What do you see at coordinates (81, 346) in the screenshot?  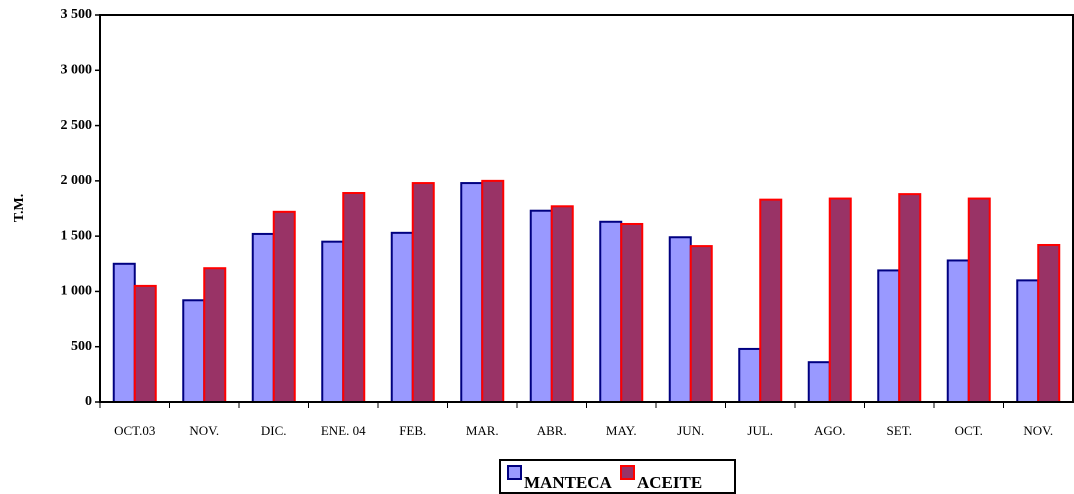 I see `y-tick-label: 500` at bounding box center [81, 346].